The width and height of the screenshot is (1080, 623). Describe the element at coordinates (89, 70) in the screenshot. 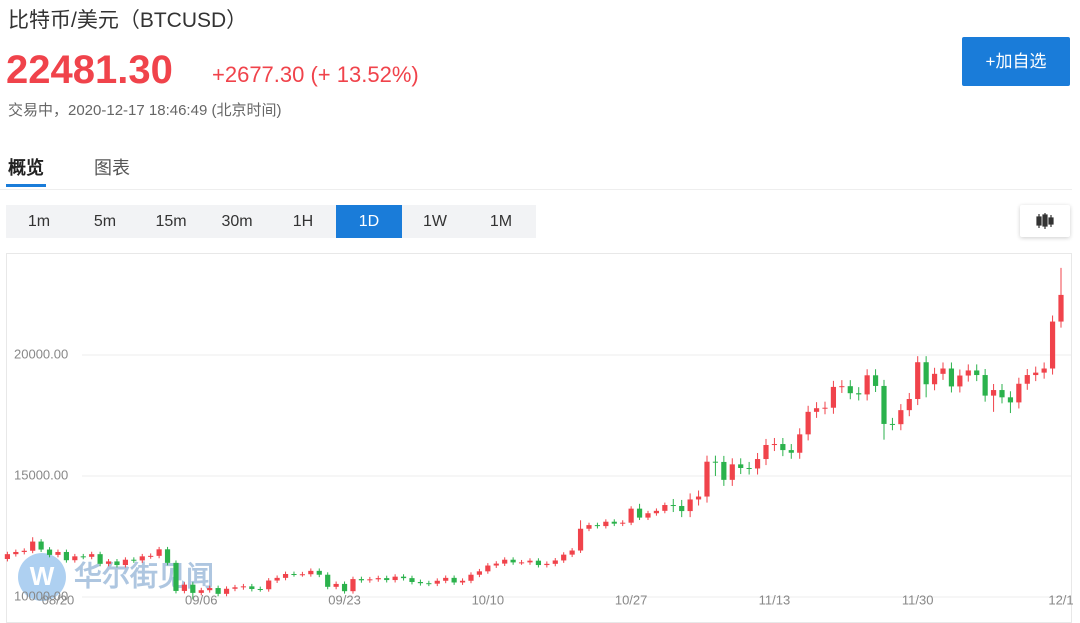

I see `price: 22481.30` at that location.